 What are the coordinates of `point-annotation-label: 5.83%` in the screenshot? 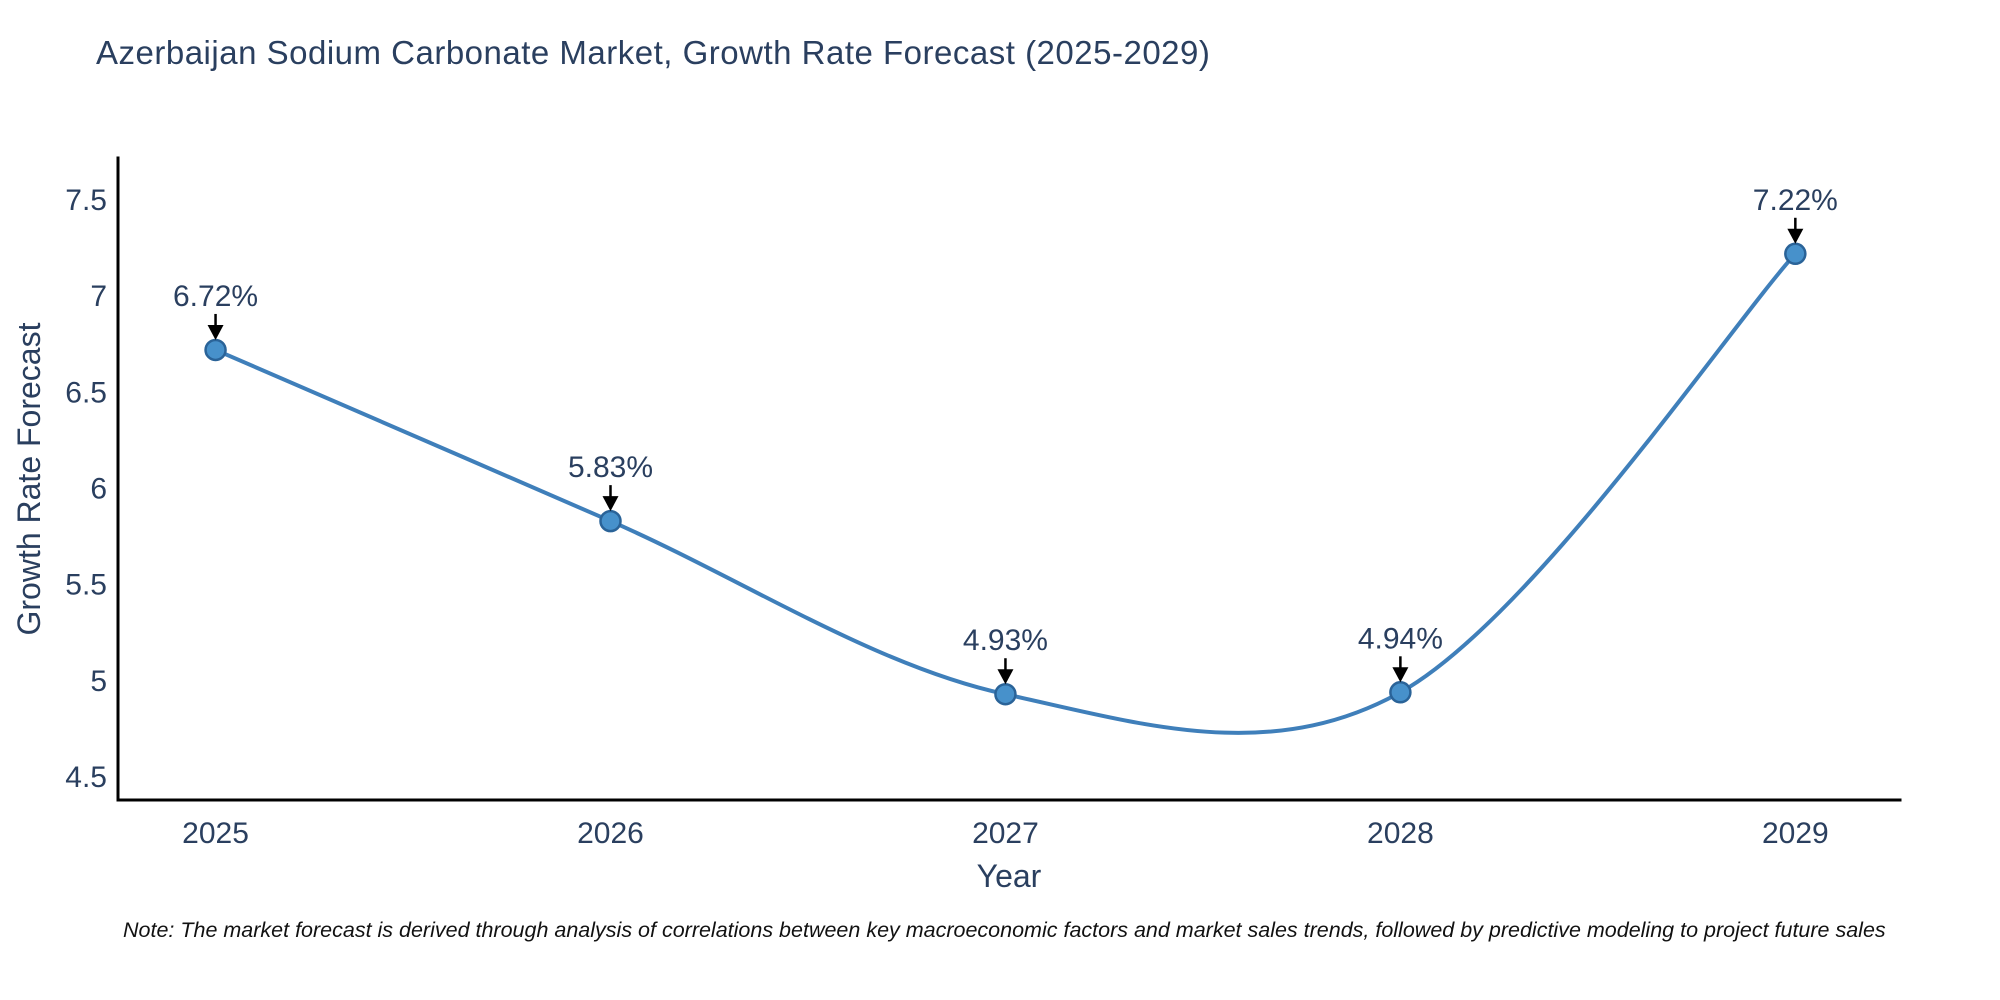 It's located at (610, 467).